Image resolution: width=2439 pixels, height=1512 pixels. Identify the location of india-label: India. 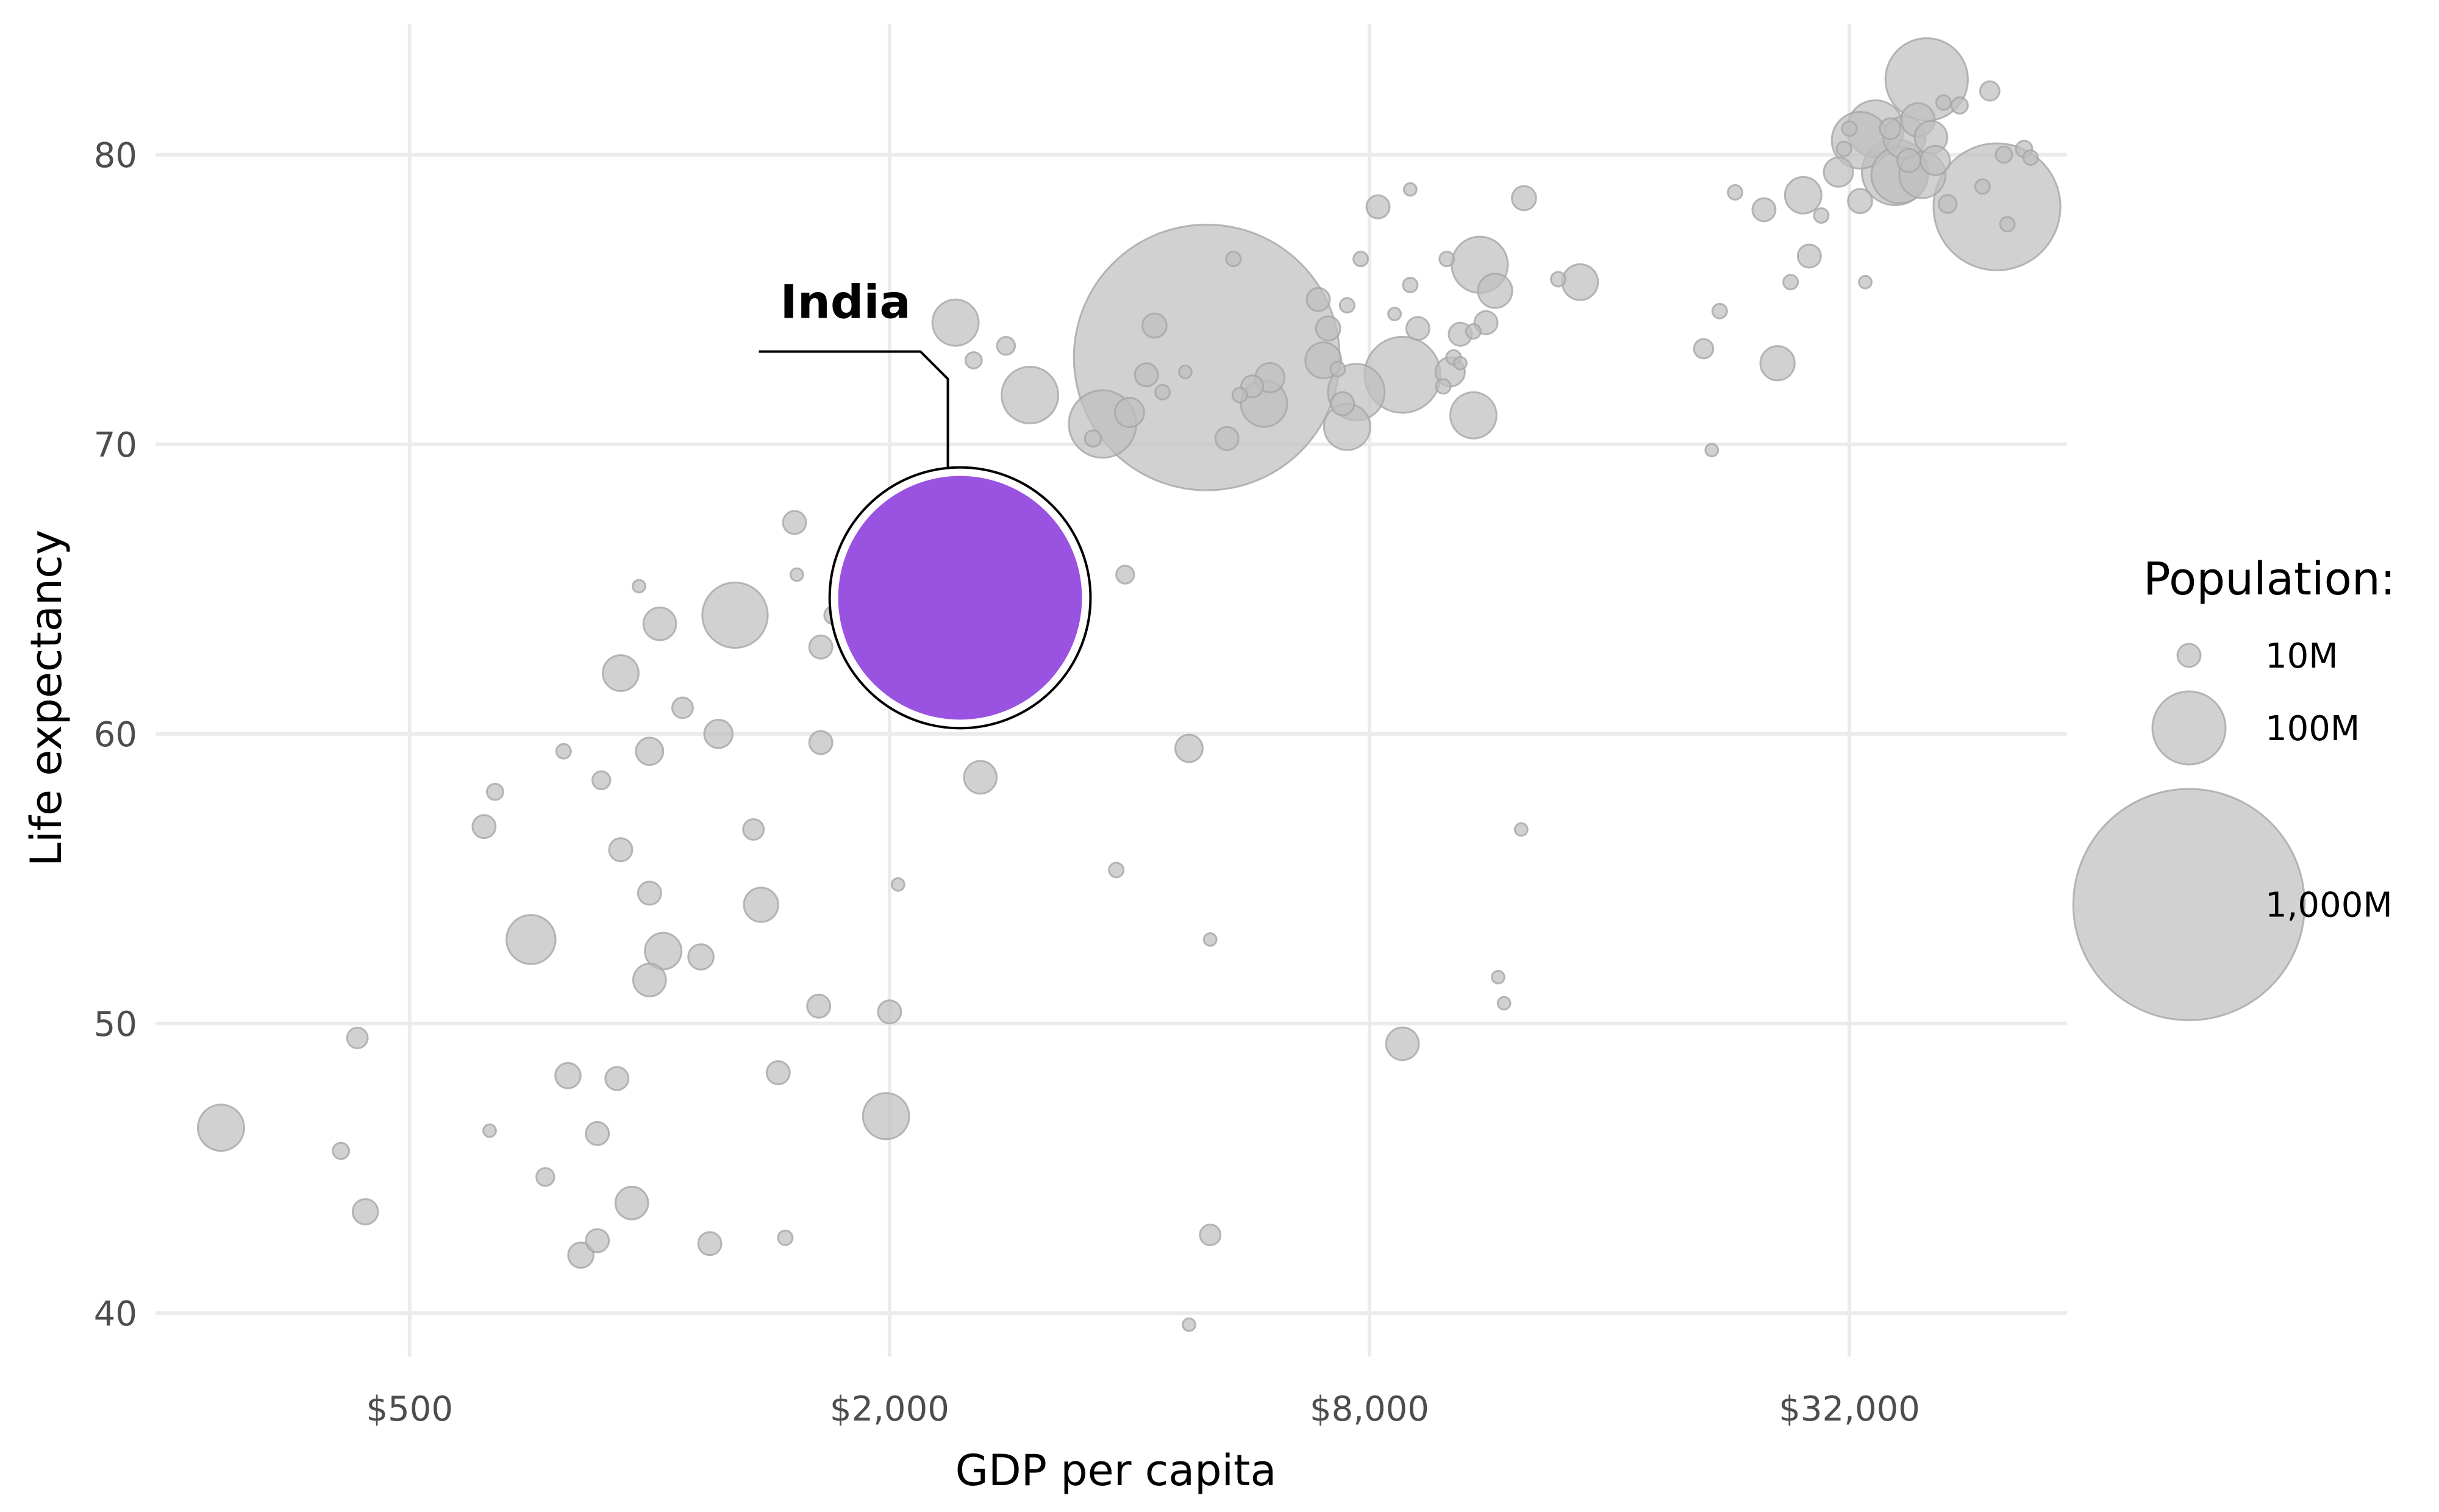
(845, 302).